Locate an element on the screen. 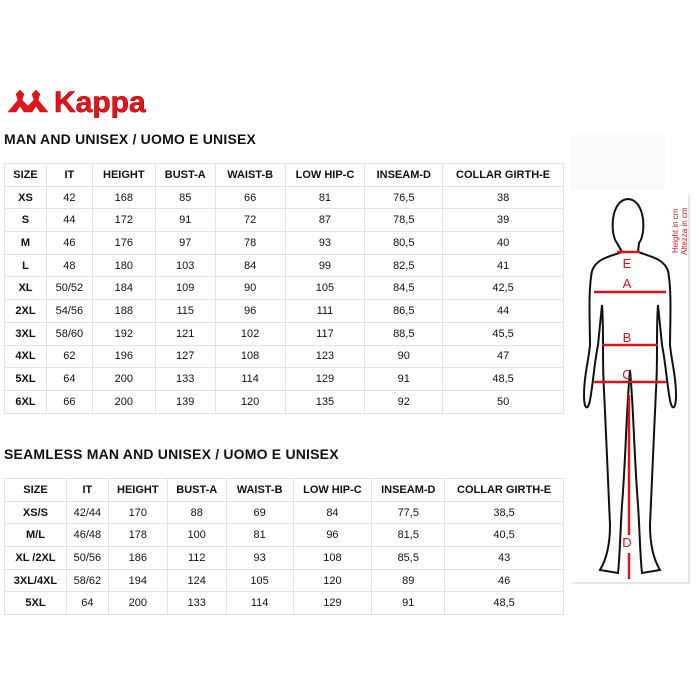  table-cell: 172 is located at coordinates (123, 220).